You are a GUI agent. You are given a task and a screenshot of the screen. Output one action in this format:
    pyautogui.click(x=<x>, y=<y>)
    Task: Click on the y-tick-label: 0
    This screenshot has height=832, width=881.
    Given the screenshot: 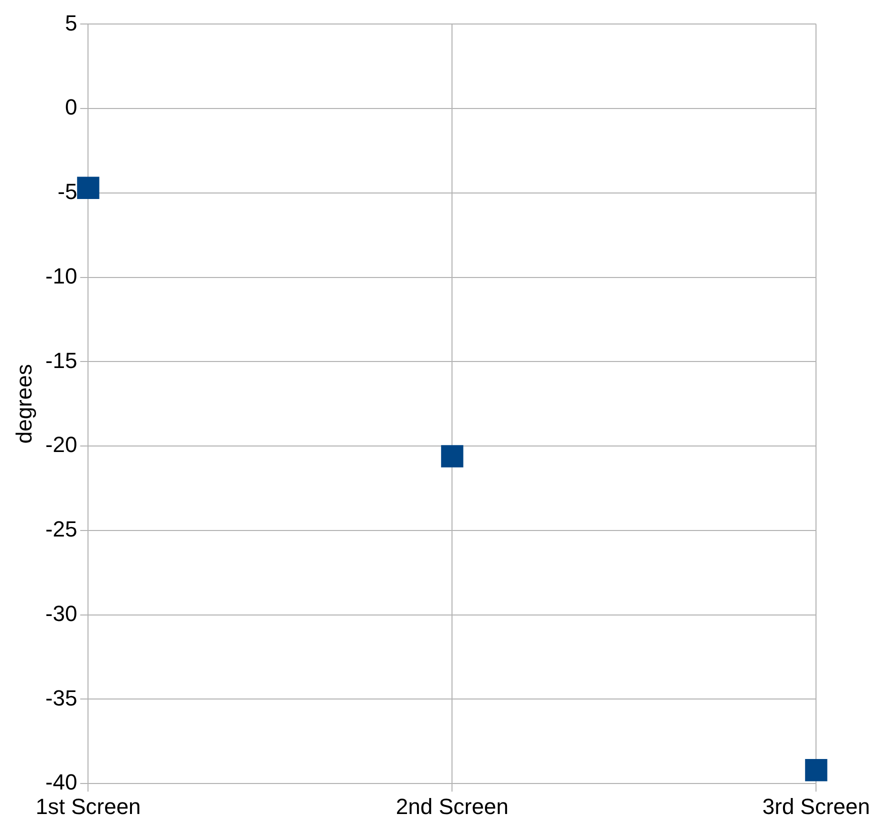 What is the action you would take?
    pyautogui.click(x=71, y=107)
    